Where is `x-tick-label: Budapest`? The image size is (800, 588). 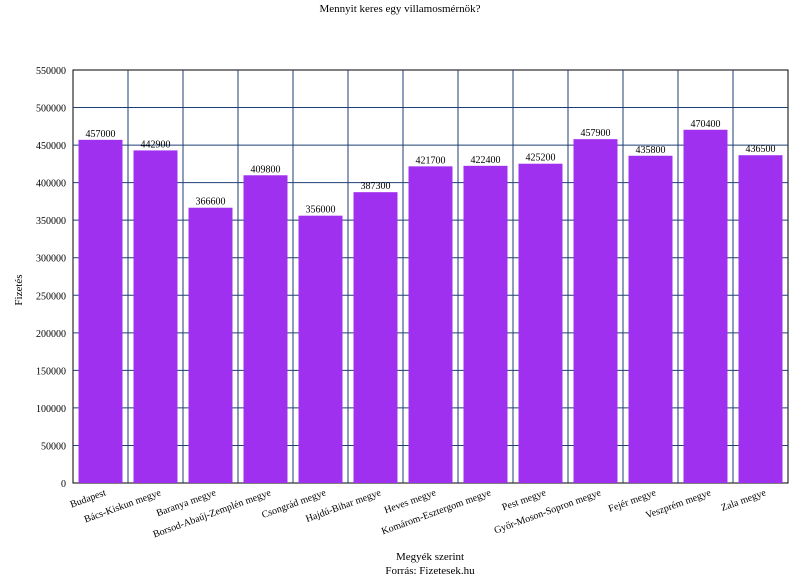 x-tick-label: Budapest is located at coordinates (88, 498).